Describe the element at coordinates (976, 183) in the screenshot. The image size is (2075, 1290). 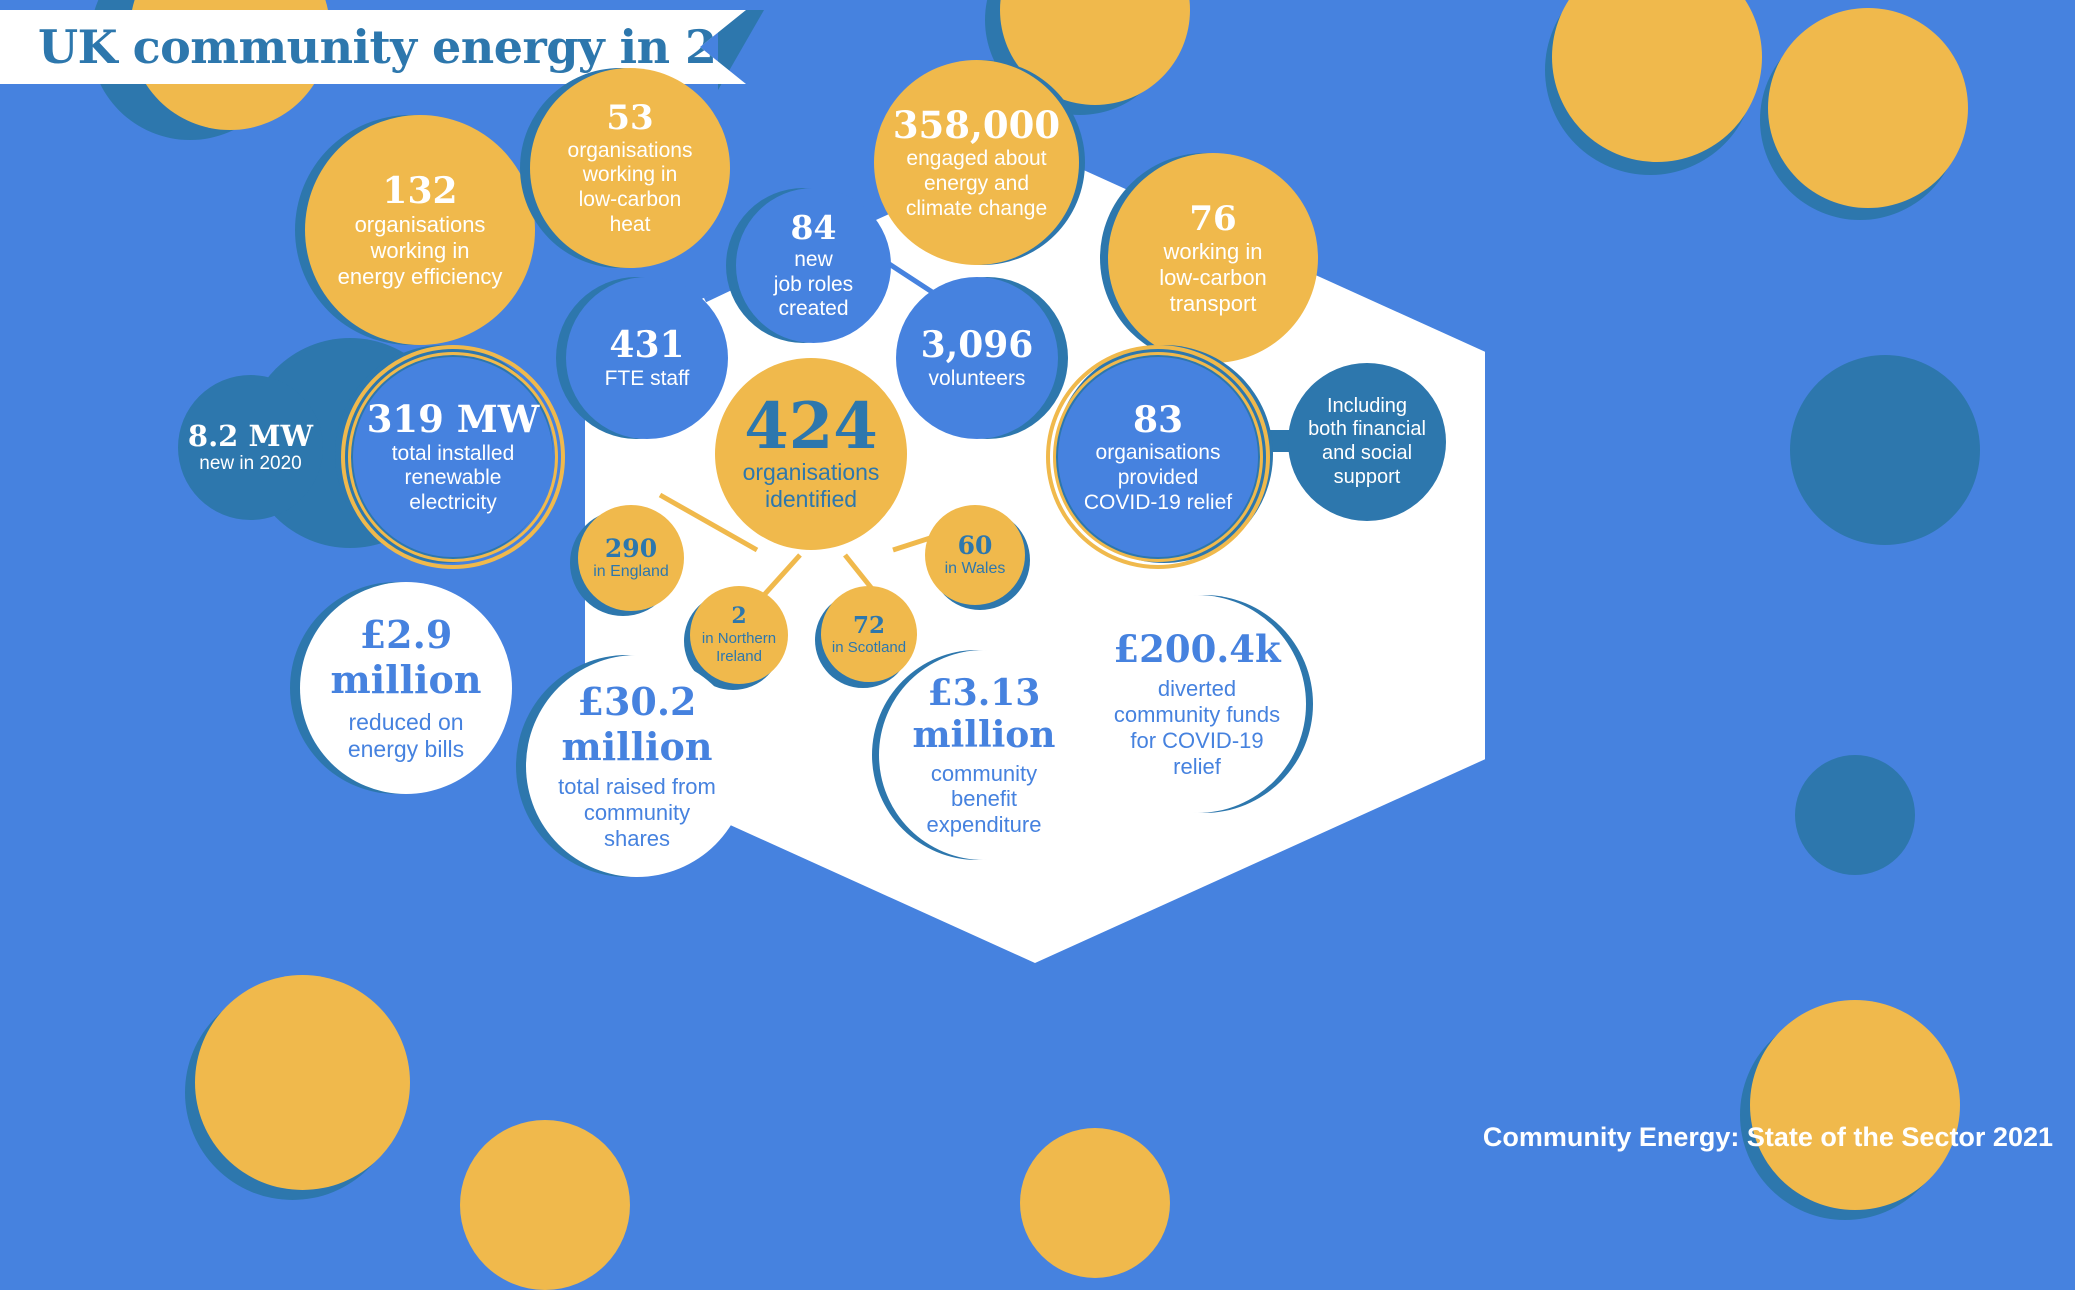
I see `engaged-label-2: energy and` at that location.